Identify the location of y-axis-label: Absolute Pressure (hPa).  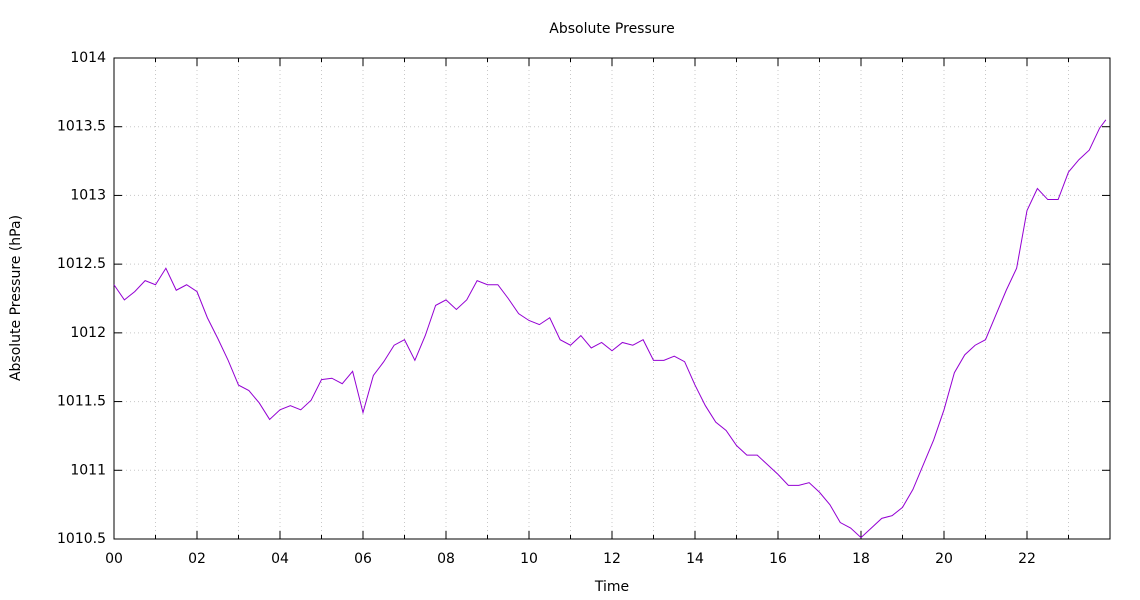
(16, 298).